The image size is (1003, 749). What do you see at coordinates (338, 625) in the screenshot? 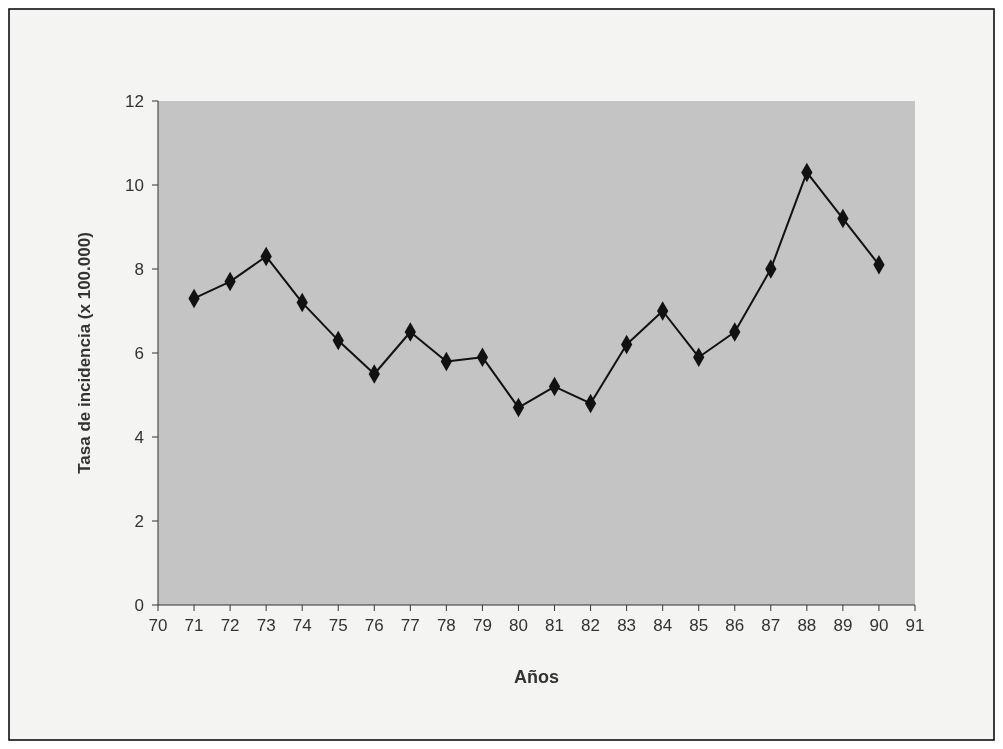
I see `x-tick-label: 75` at bounding box center [338, 625].